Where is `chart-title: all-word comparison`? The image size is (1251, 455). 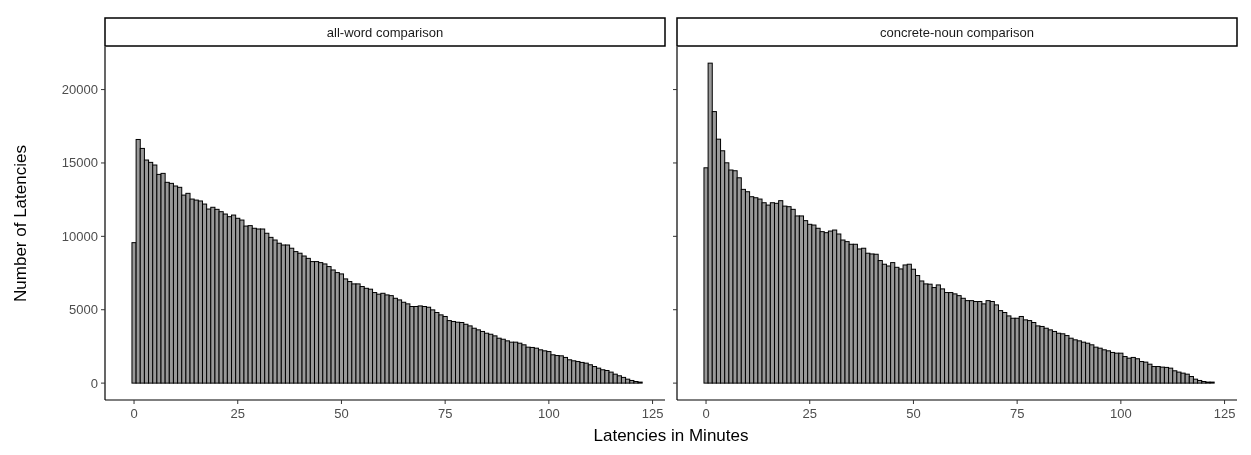 chart-title: all-word comparison is located at coordinates (385, 32).